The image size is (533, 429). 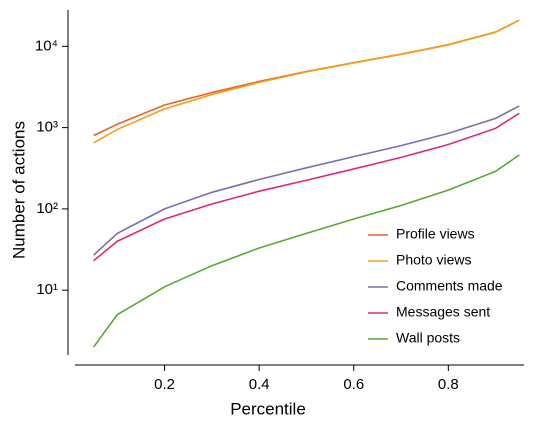 What do you see at coordinates (448, 384) in the screenshot?
I see `x-tick-label: 0.8` at bounding box center [448, 384].